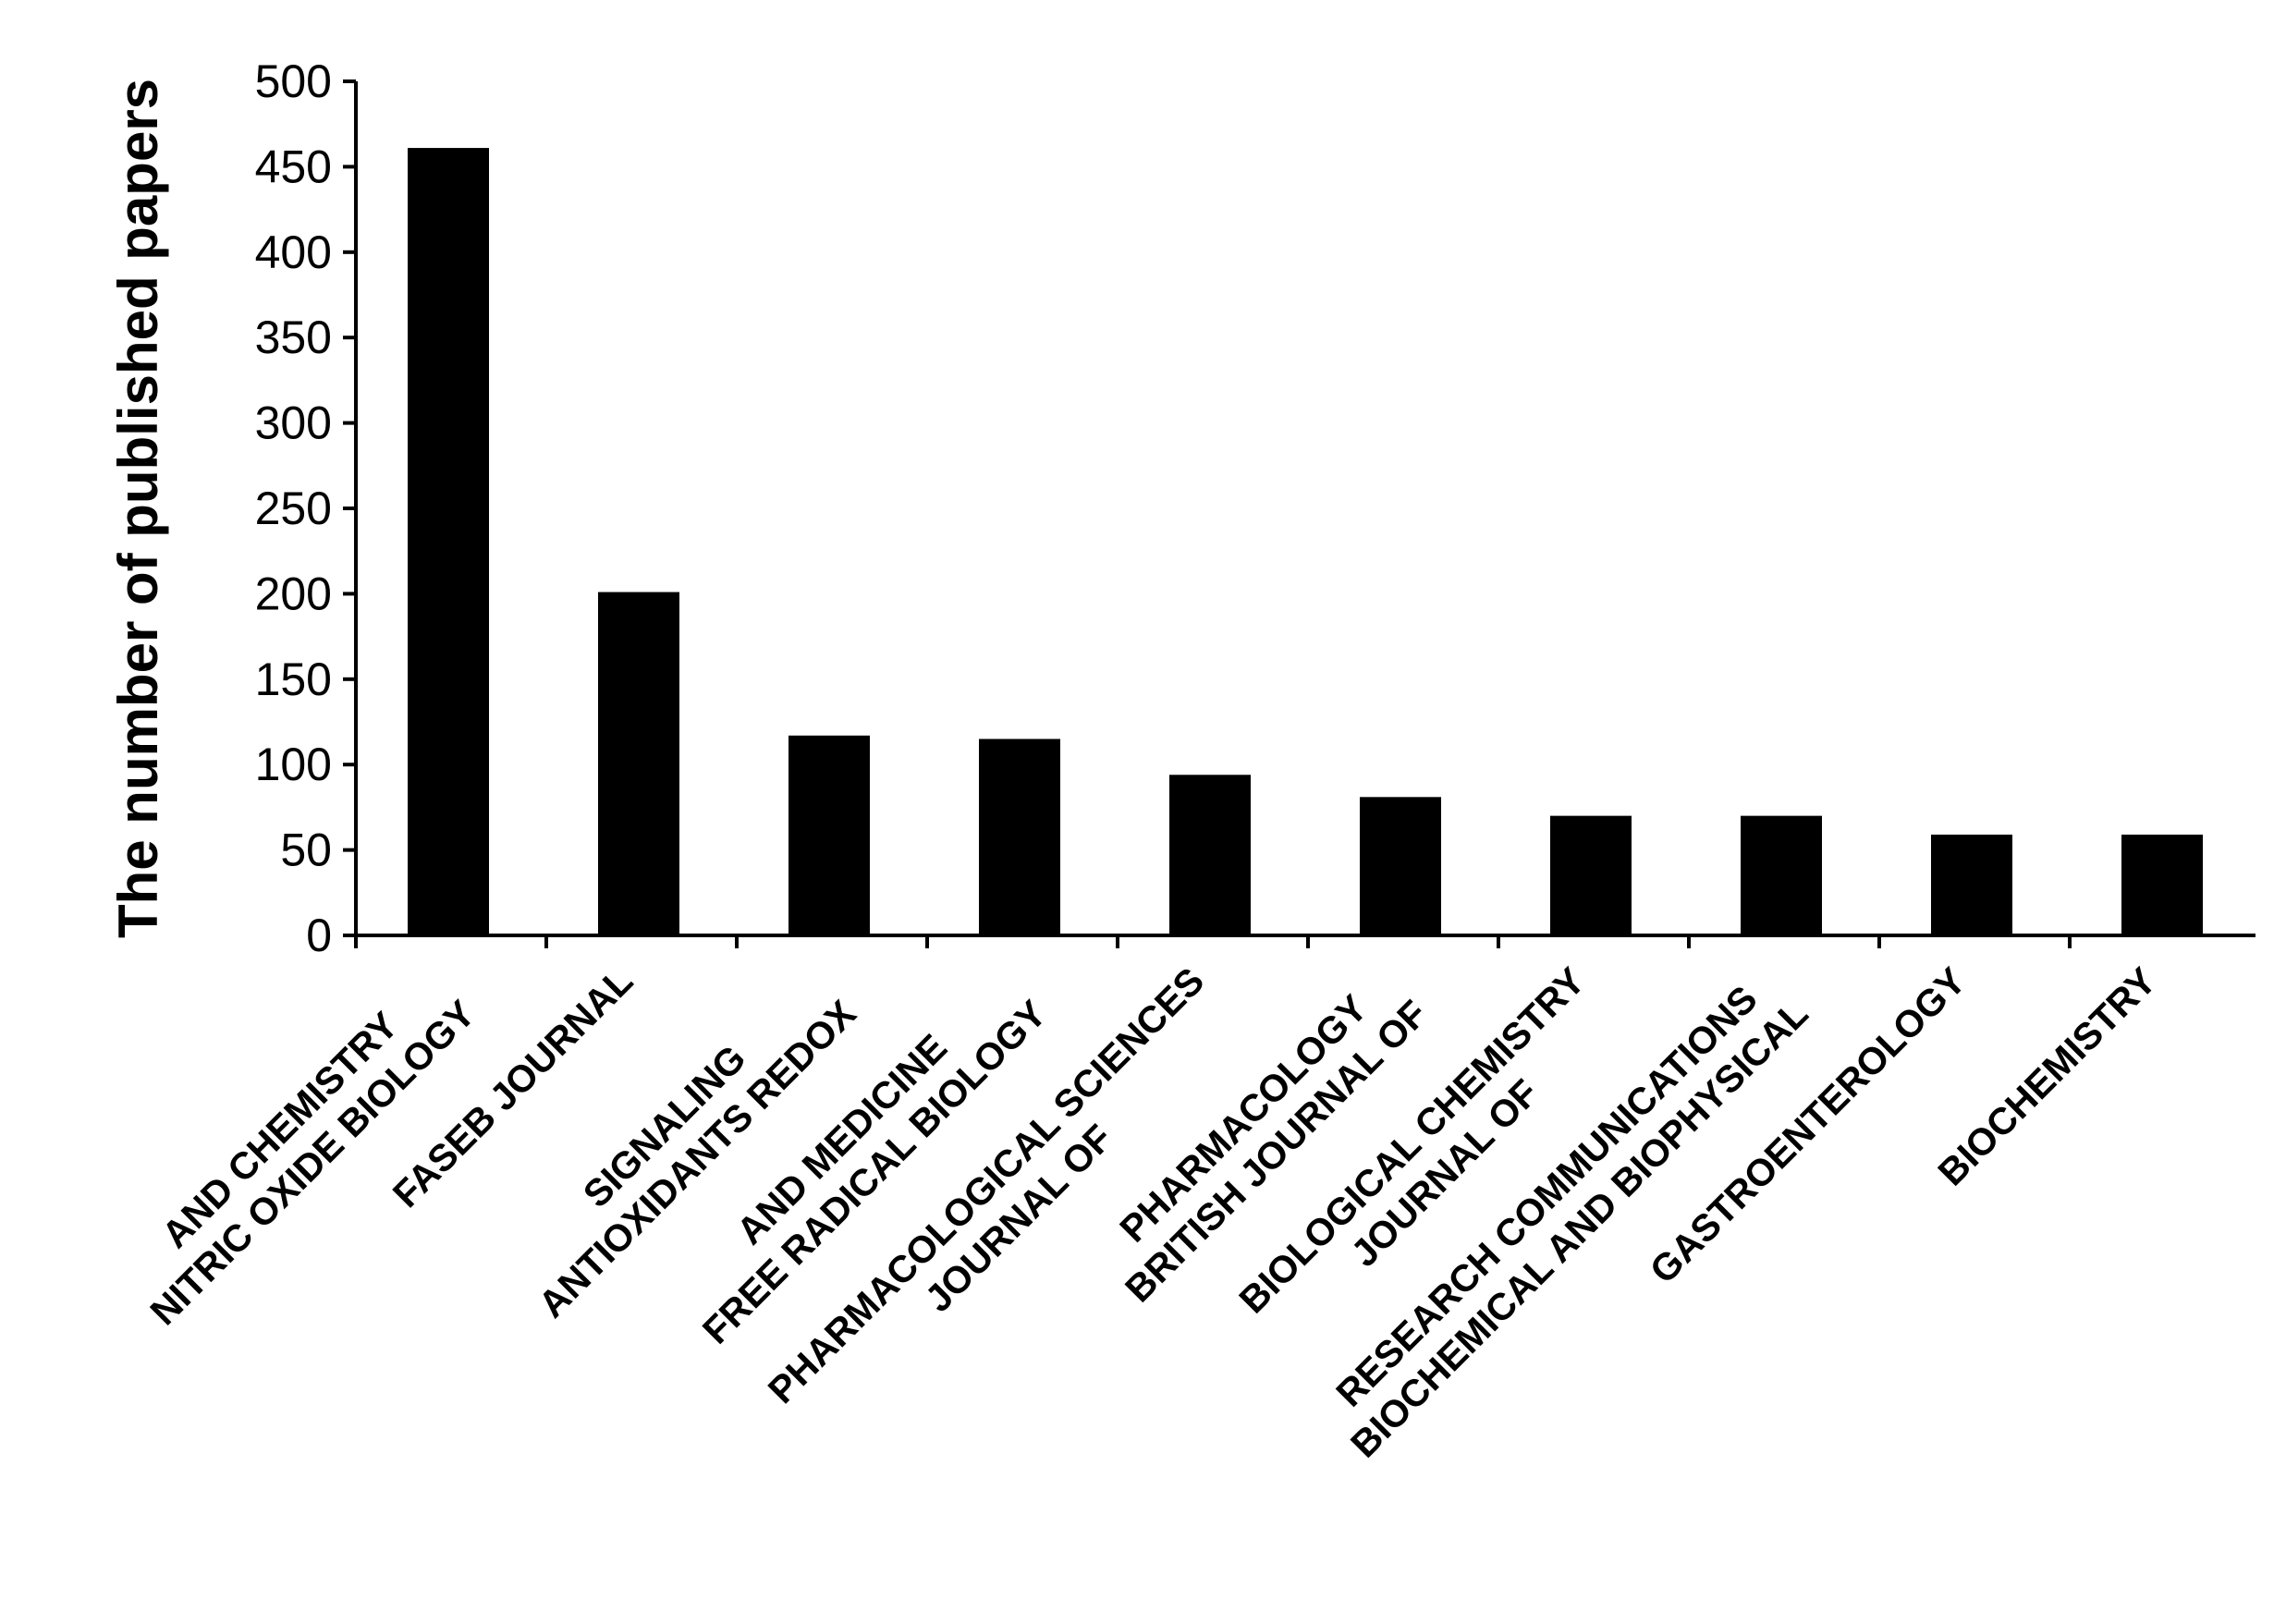 The width and height of the screenshot is (2286, 1624). What do you see at coordinates (293, 423) in the screenshot?
I see `y-tick-label: 300` at bounding box center [293, 423].